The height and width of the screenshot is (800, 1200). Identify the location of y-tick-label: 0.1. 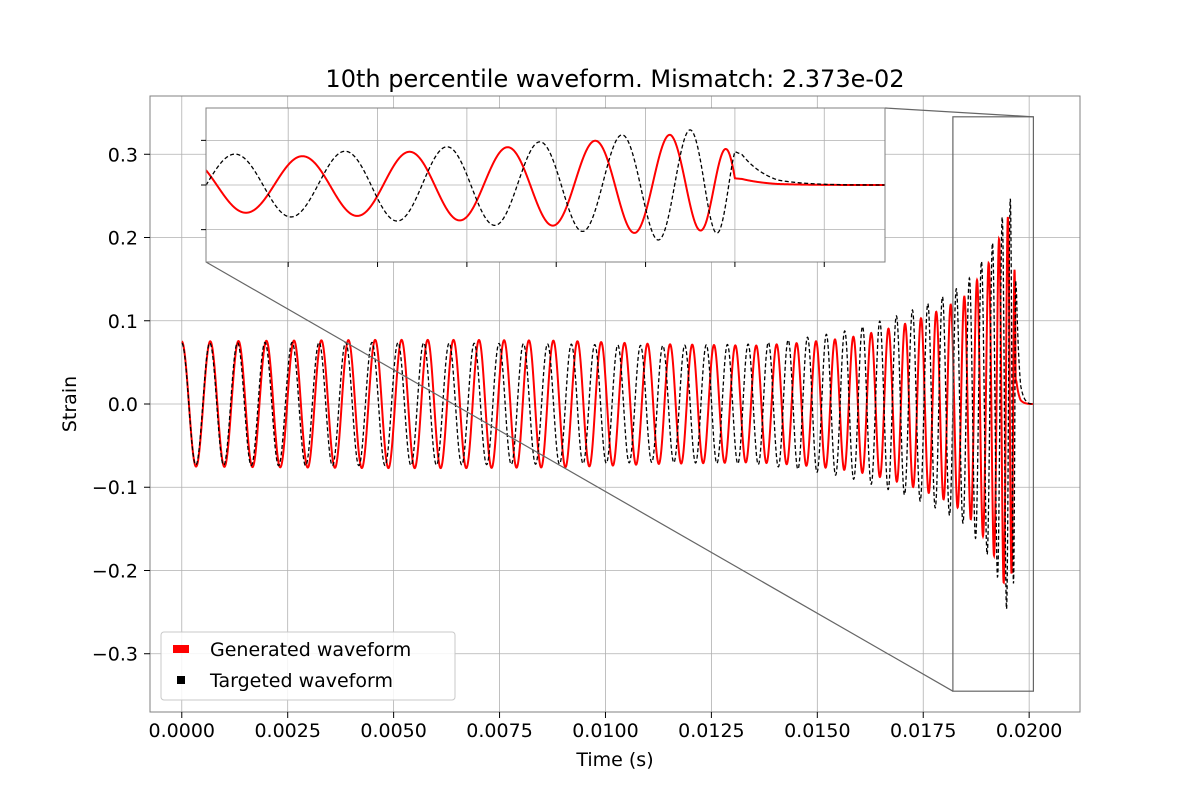
(123, 322).